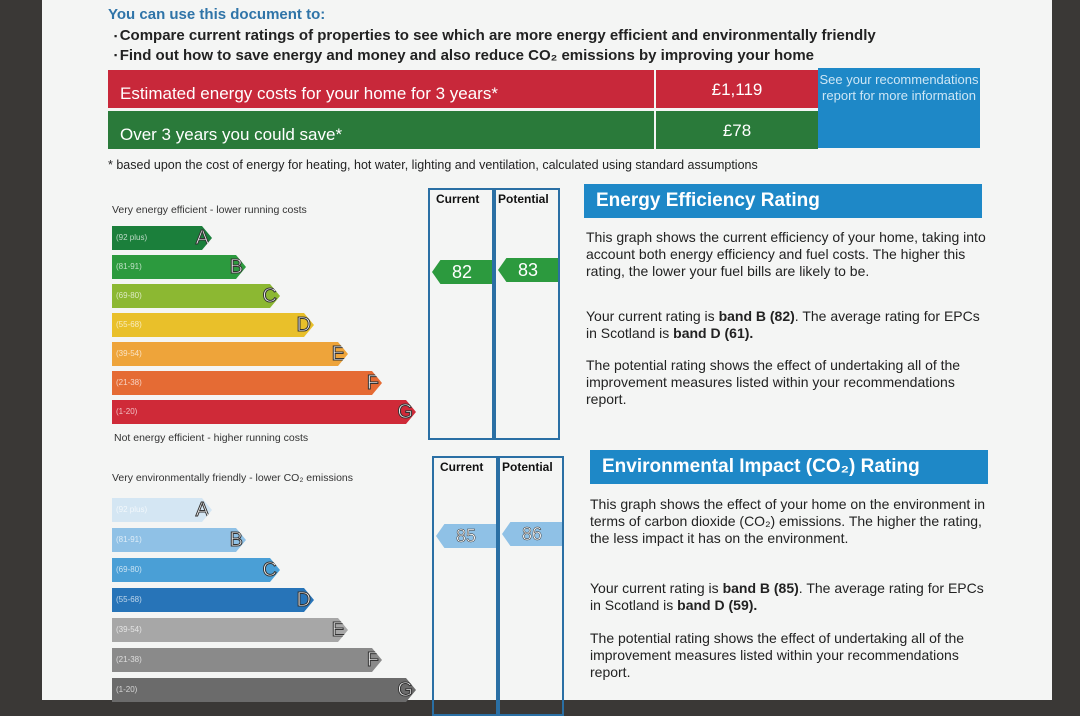 The height and width of the screenshot is (716, 1080). What do you see at coordinates (783, 201) in the screenshot?
I see `energy-rating-heading: Energy Efficiency Rating` at bounding box center [783, 201].